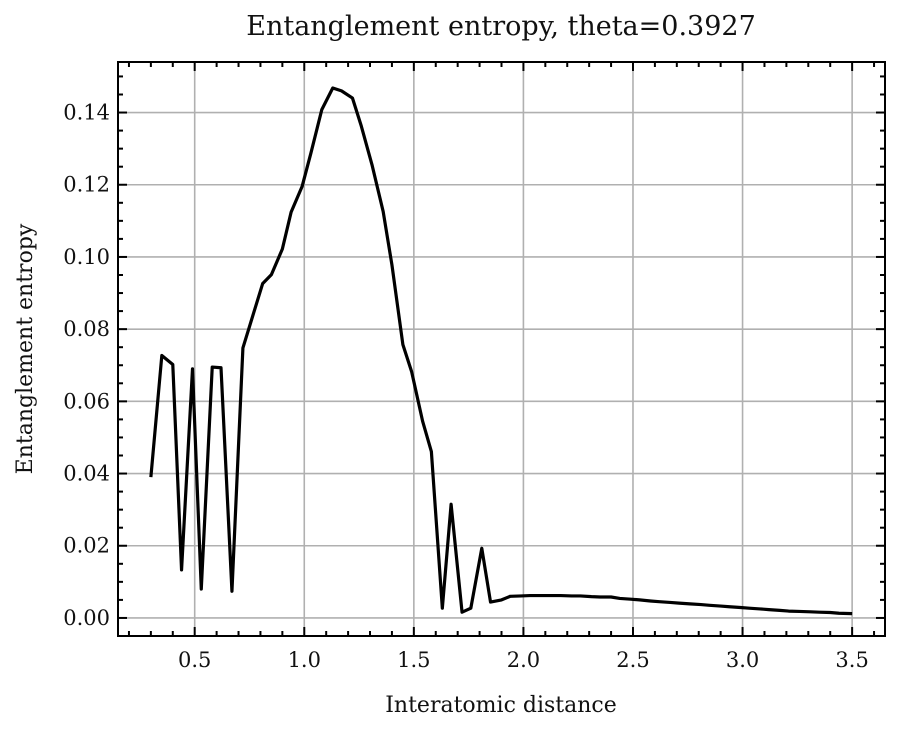 This screenshot has width=900, height=733. Describe the element at coordinates (413, 660) in the screenshot. I see `x-tick-label: 1.5` at that location.